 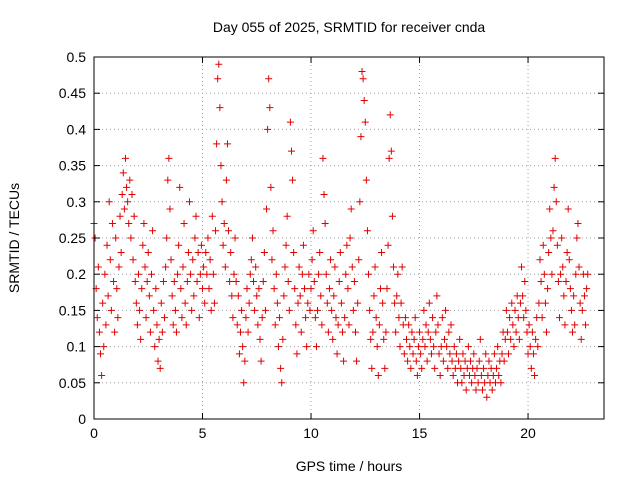 What do you see at coordinates (77, 347) in the screenshot?
I see `y-tick-label: 0.1` at bounding box center [77, 347].